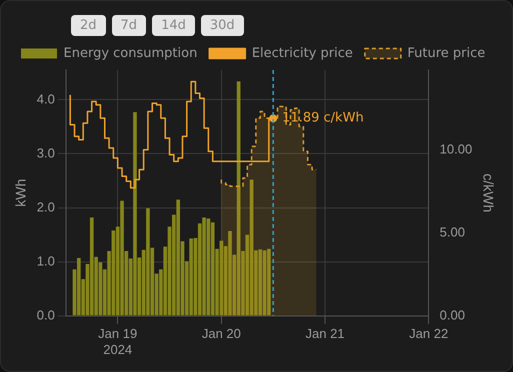 Image resolution: width=513 pixels, height=372 pixels. What do you see at coordinates (302, 53) in the screenshot?
I see `legend-label: Electricity price` at bounding box center [302, 53].